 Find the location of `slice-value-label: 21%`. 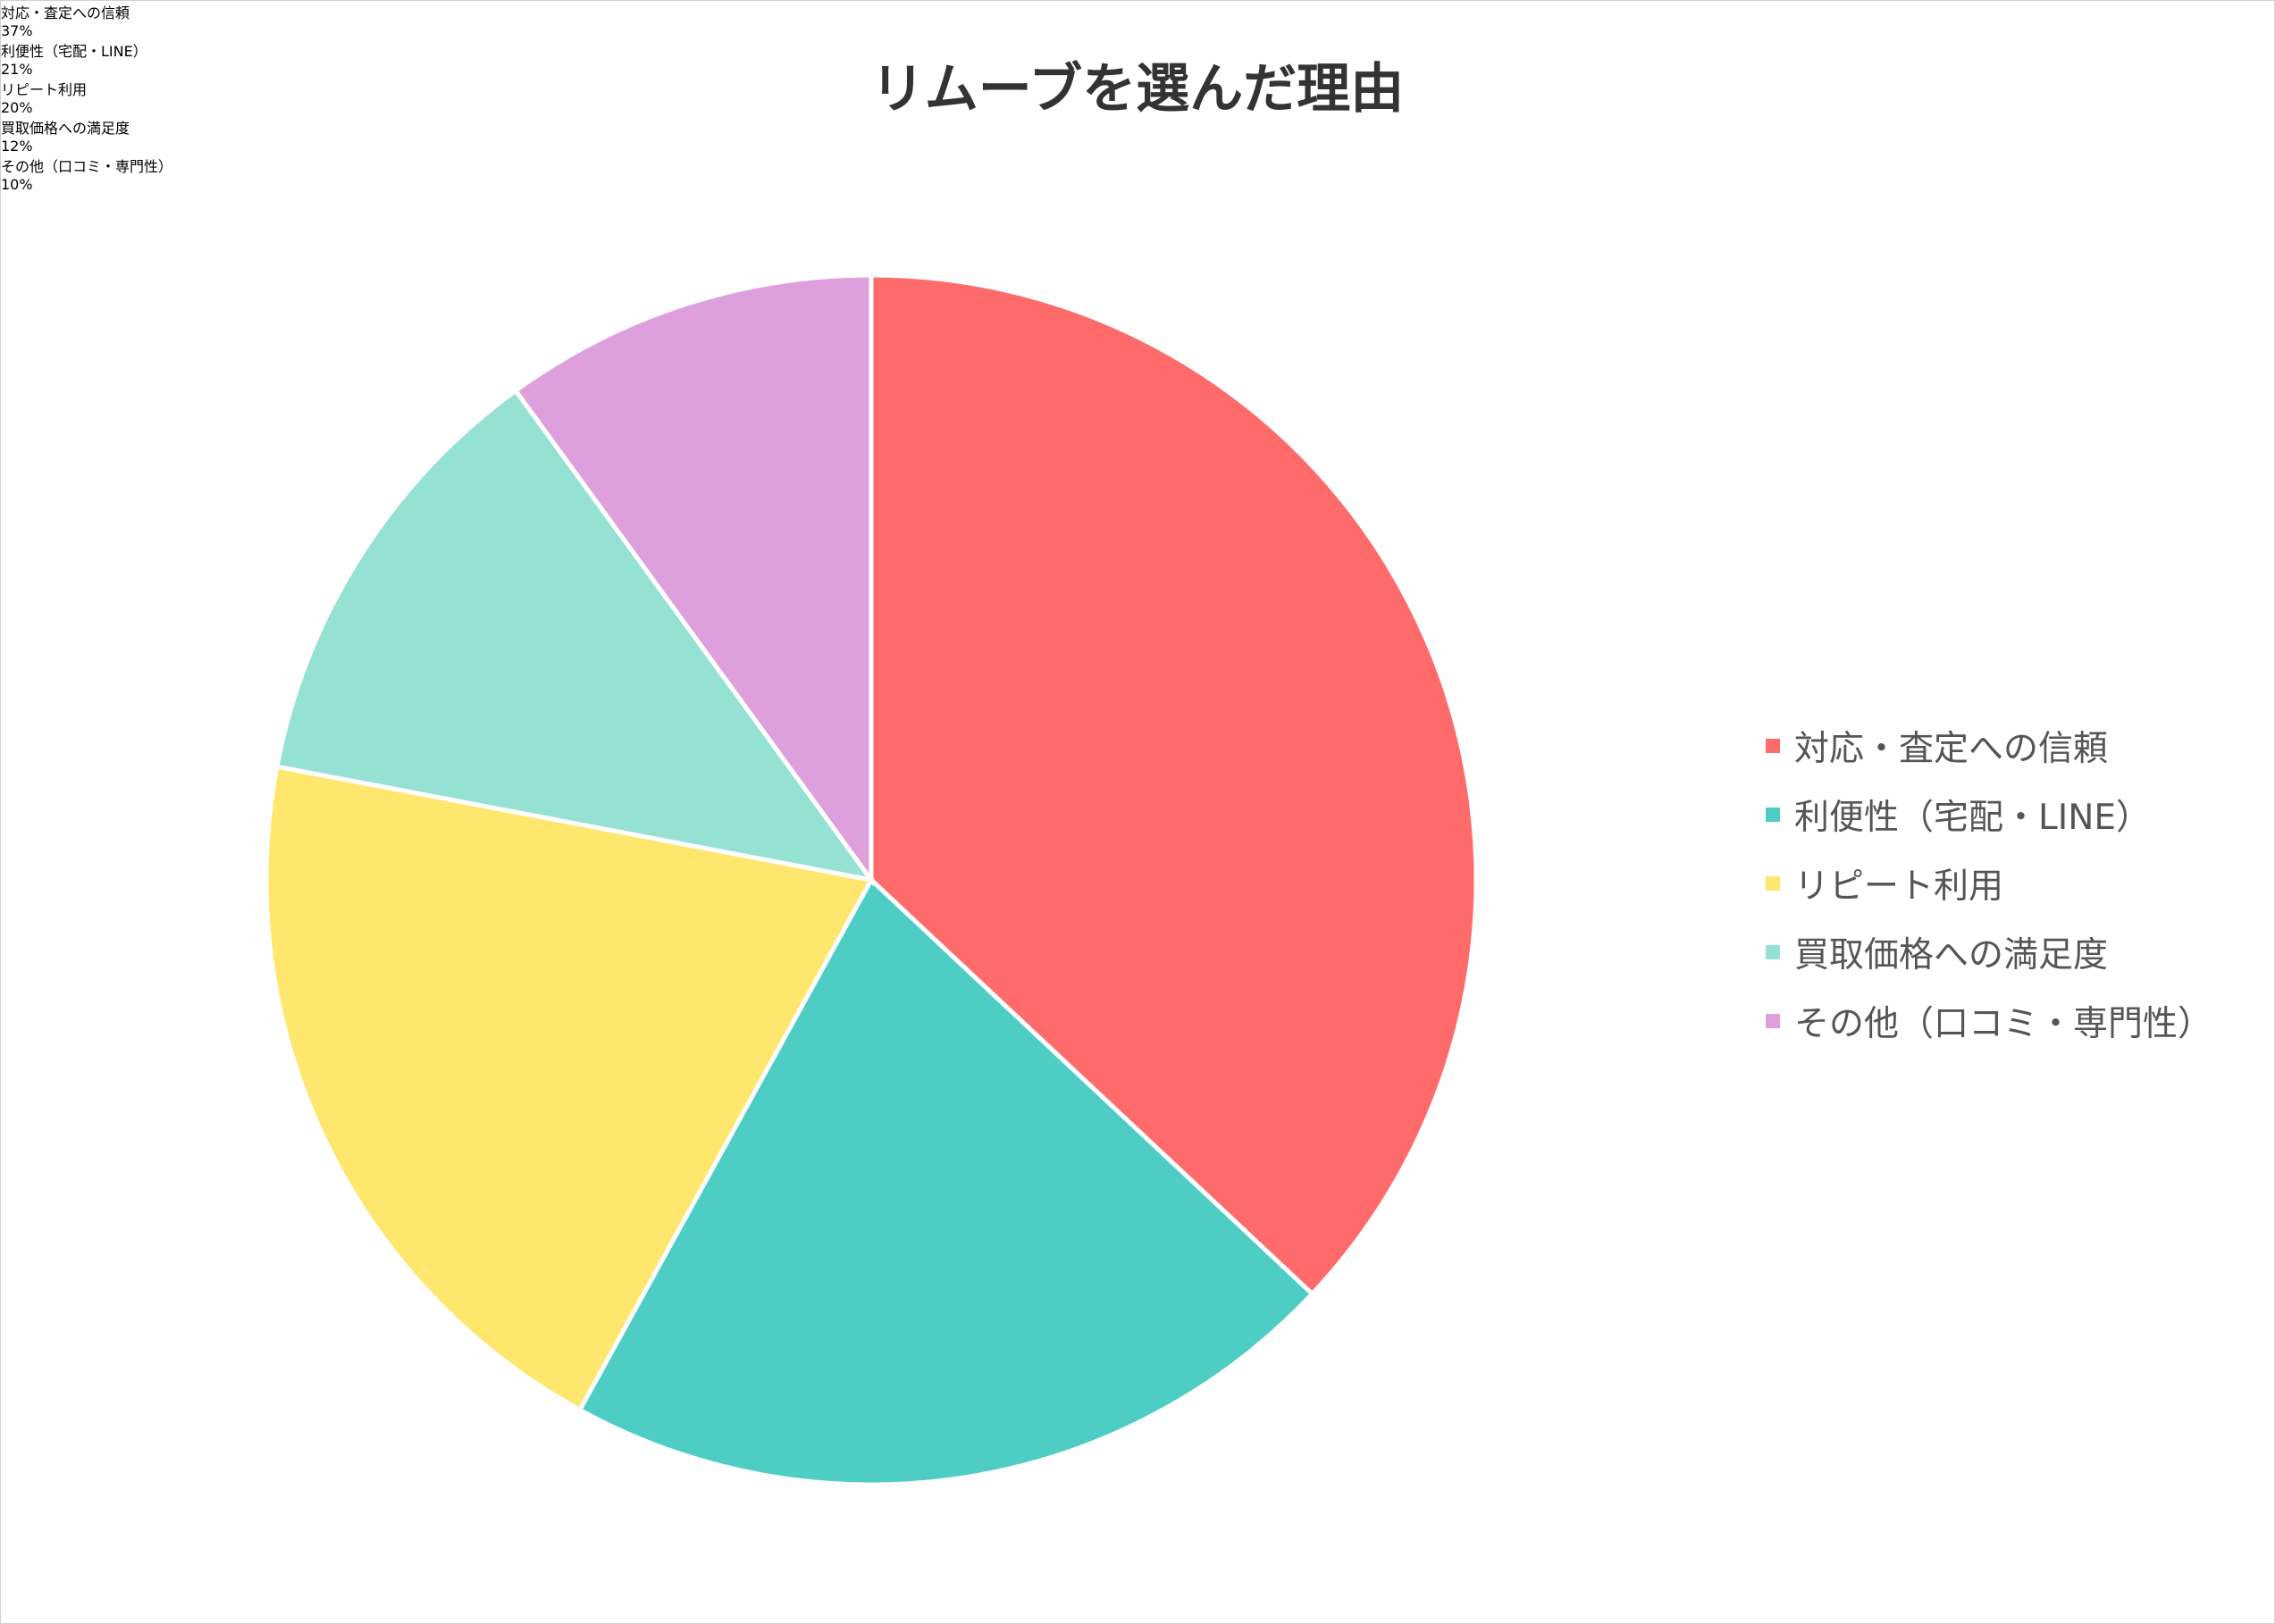

slice-value-label: 21% is located at coordinates (17, 69).